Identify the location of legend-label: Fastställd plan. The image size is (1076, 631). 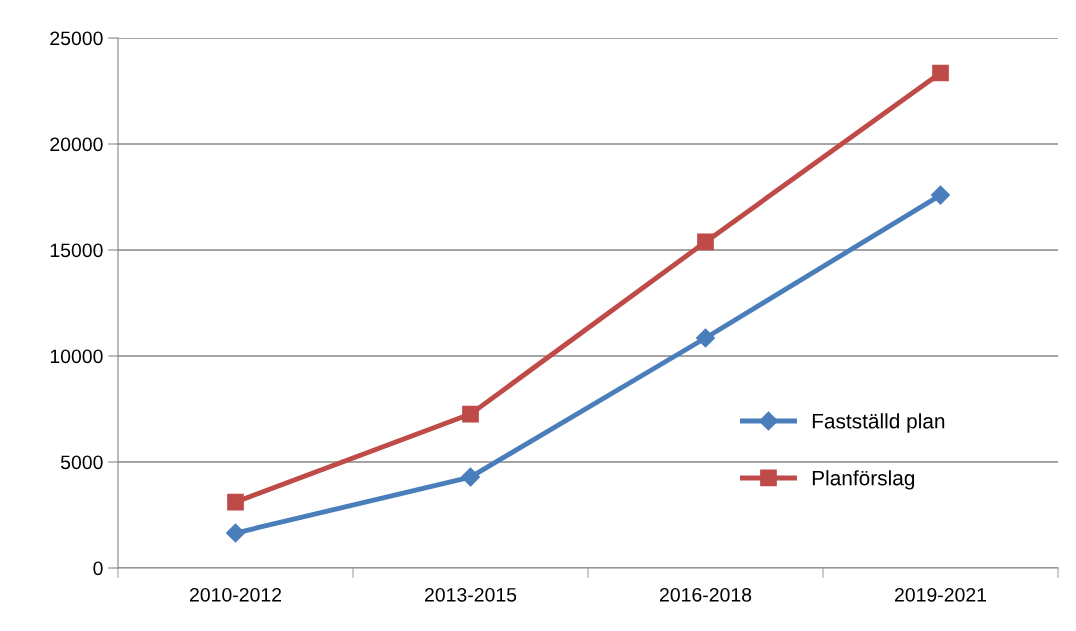
(878, 423).